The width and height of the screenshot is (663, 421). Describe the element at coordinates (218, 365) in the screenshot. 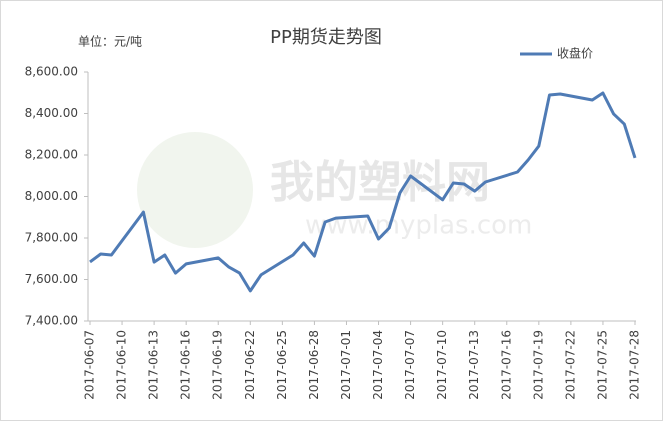

I see `x-tick-label: 2017-06-19` at that location.